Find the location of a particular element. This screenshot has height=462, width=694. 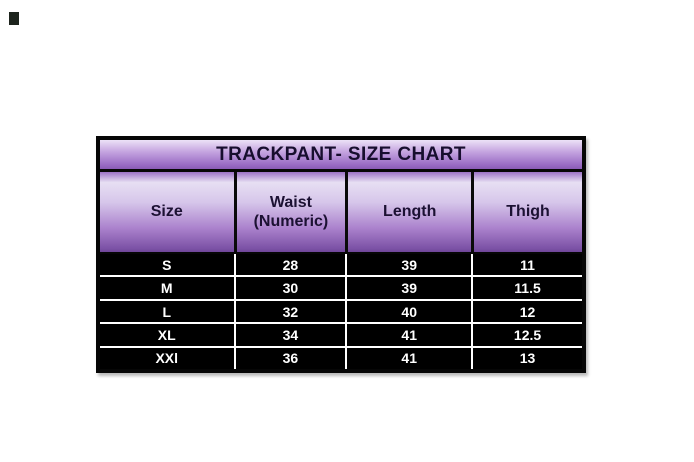

table-row-xl: XL 34 41 12.5 is located at coordinates (341, 334).